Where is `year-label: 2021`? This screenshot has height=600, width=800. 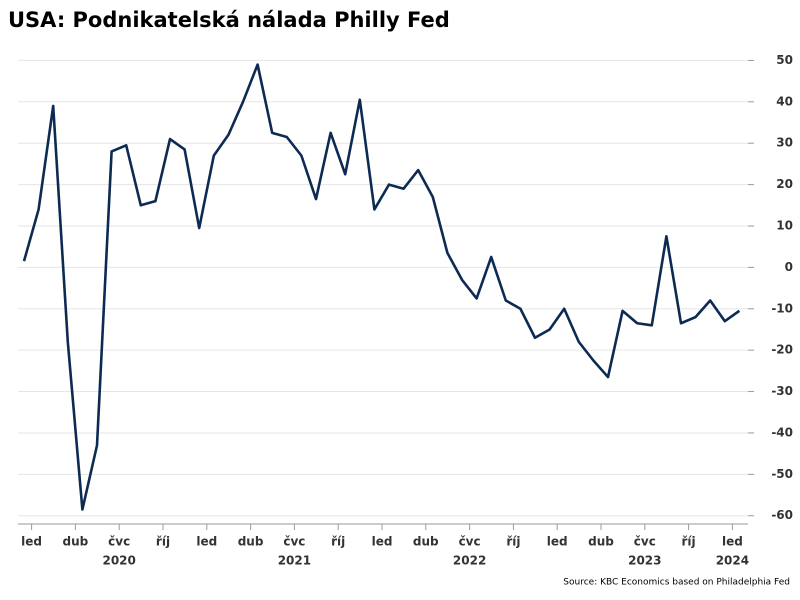 year-label: 2021 is located at coordinates (294, 561).